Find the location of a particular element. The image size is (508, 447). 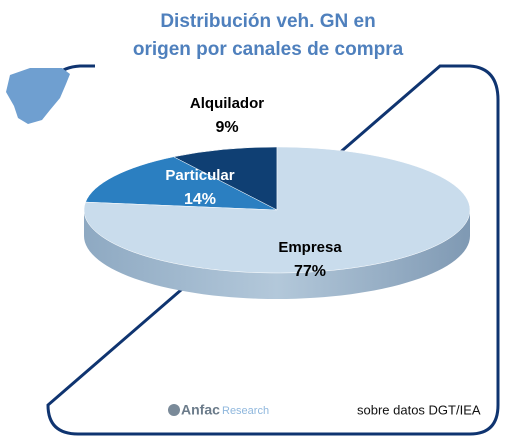

value-label: 14% is located at coordinates (200, 199).